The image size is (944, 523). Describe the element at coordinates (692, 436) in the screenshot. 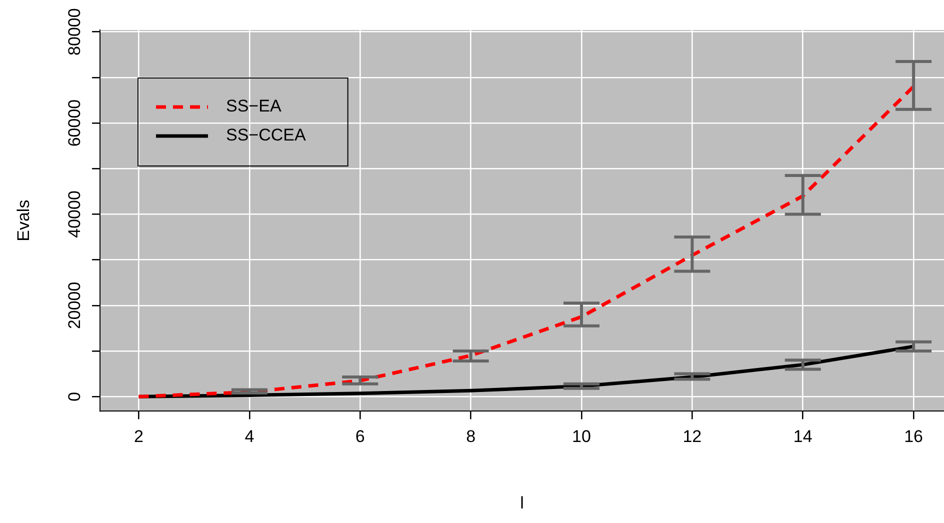

I see `x-tick-label: 12` at that location.